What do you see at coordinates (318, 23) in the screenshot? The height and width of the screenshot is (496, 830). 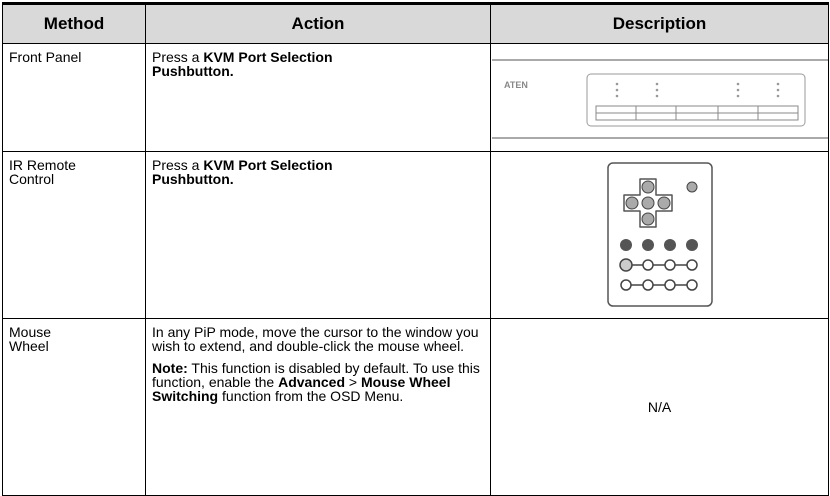 I see `header-cell: Action` at bounding box center [318, 23].